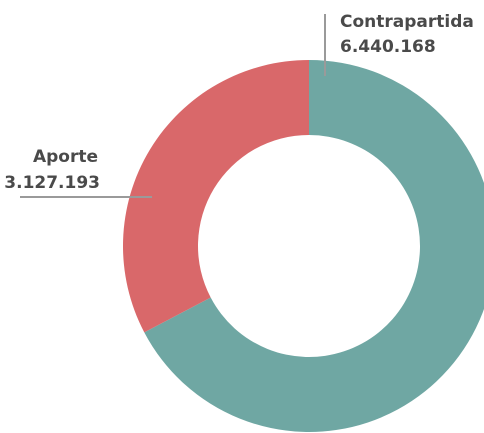 This screenshot has height=433, width=484. What do you see at coordinates (388, 47) in the screenshot?
I see `slice-value-label: 6.440.168` at bounding box center [388, 47].